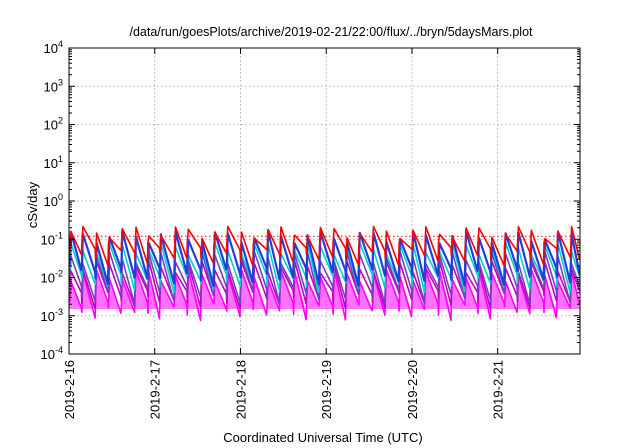 The width and height of the screenshot is (640, 448). Describe the element at coordinates (52, 238) in the screenshot. I see `y-tick-label: 10⁻¹` at that location.